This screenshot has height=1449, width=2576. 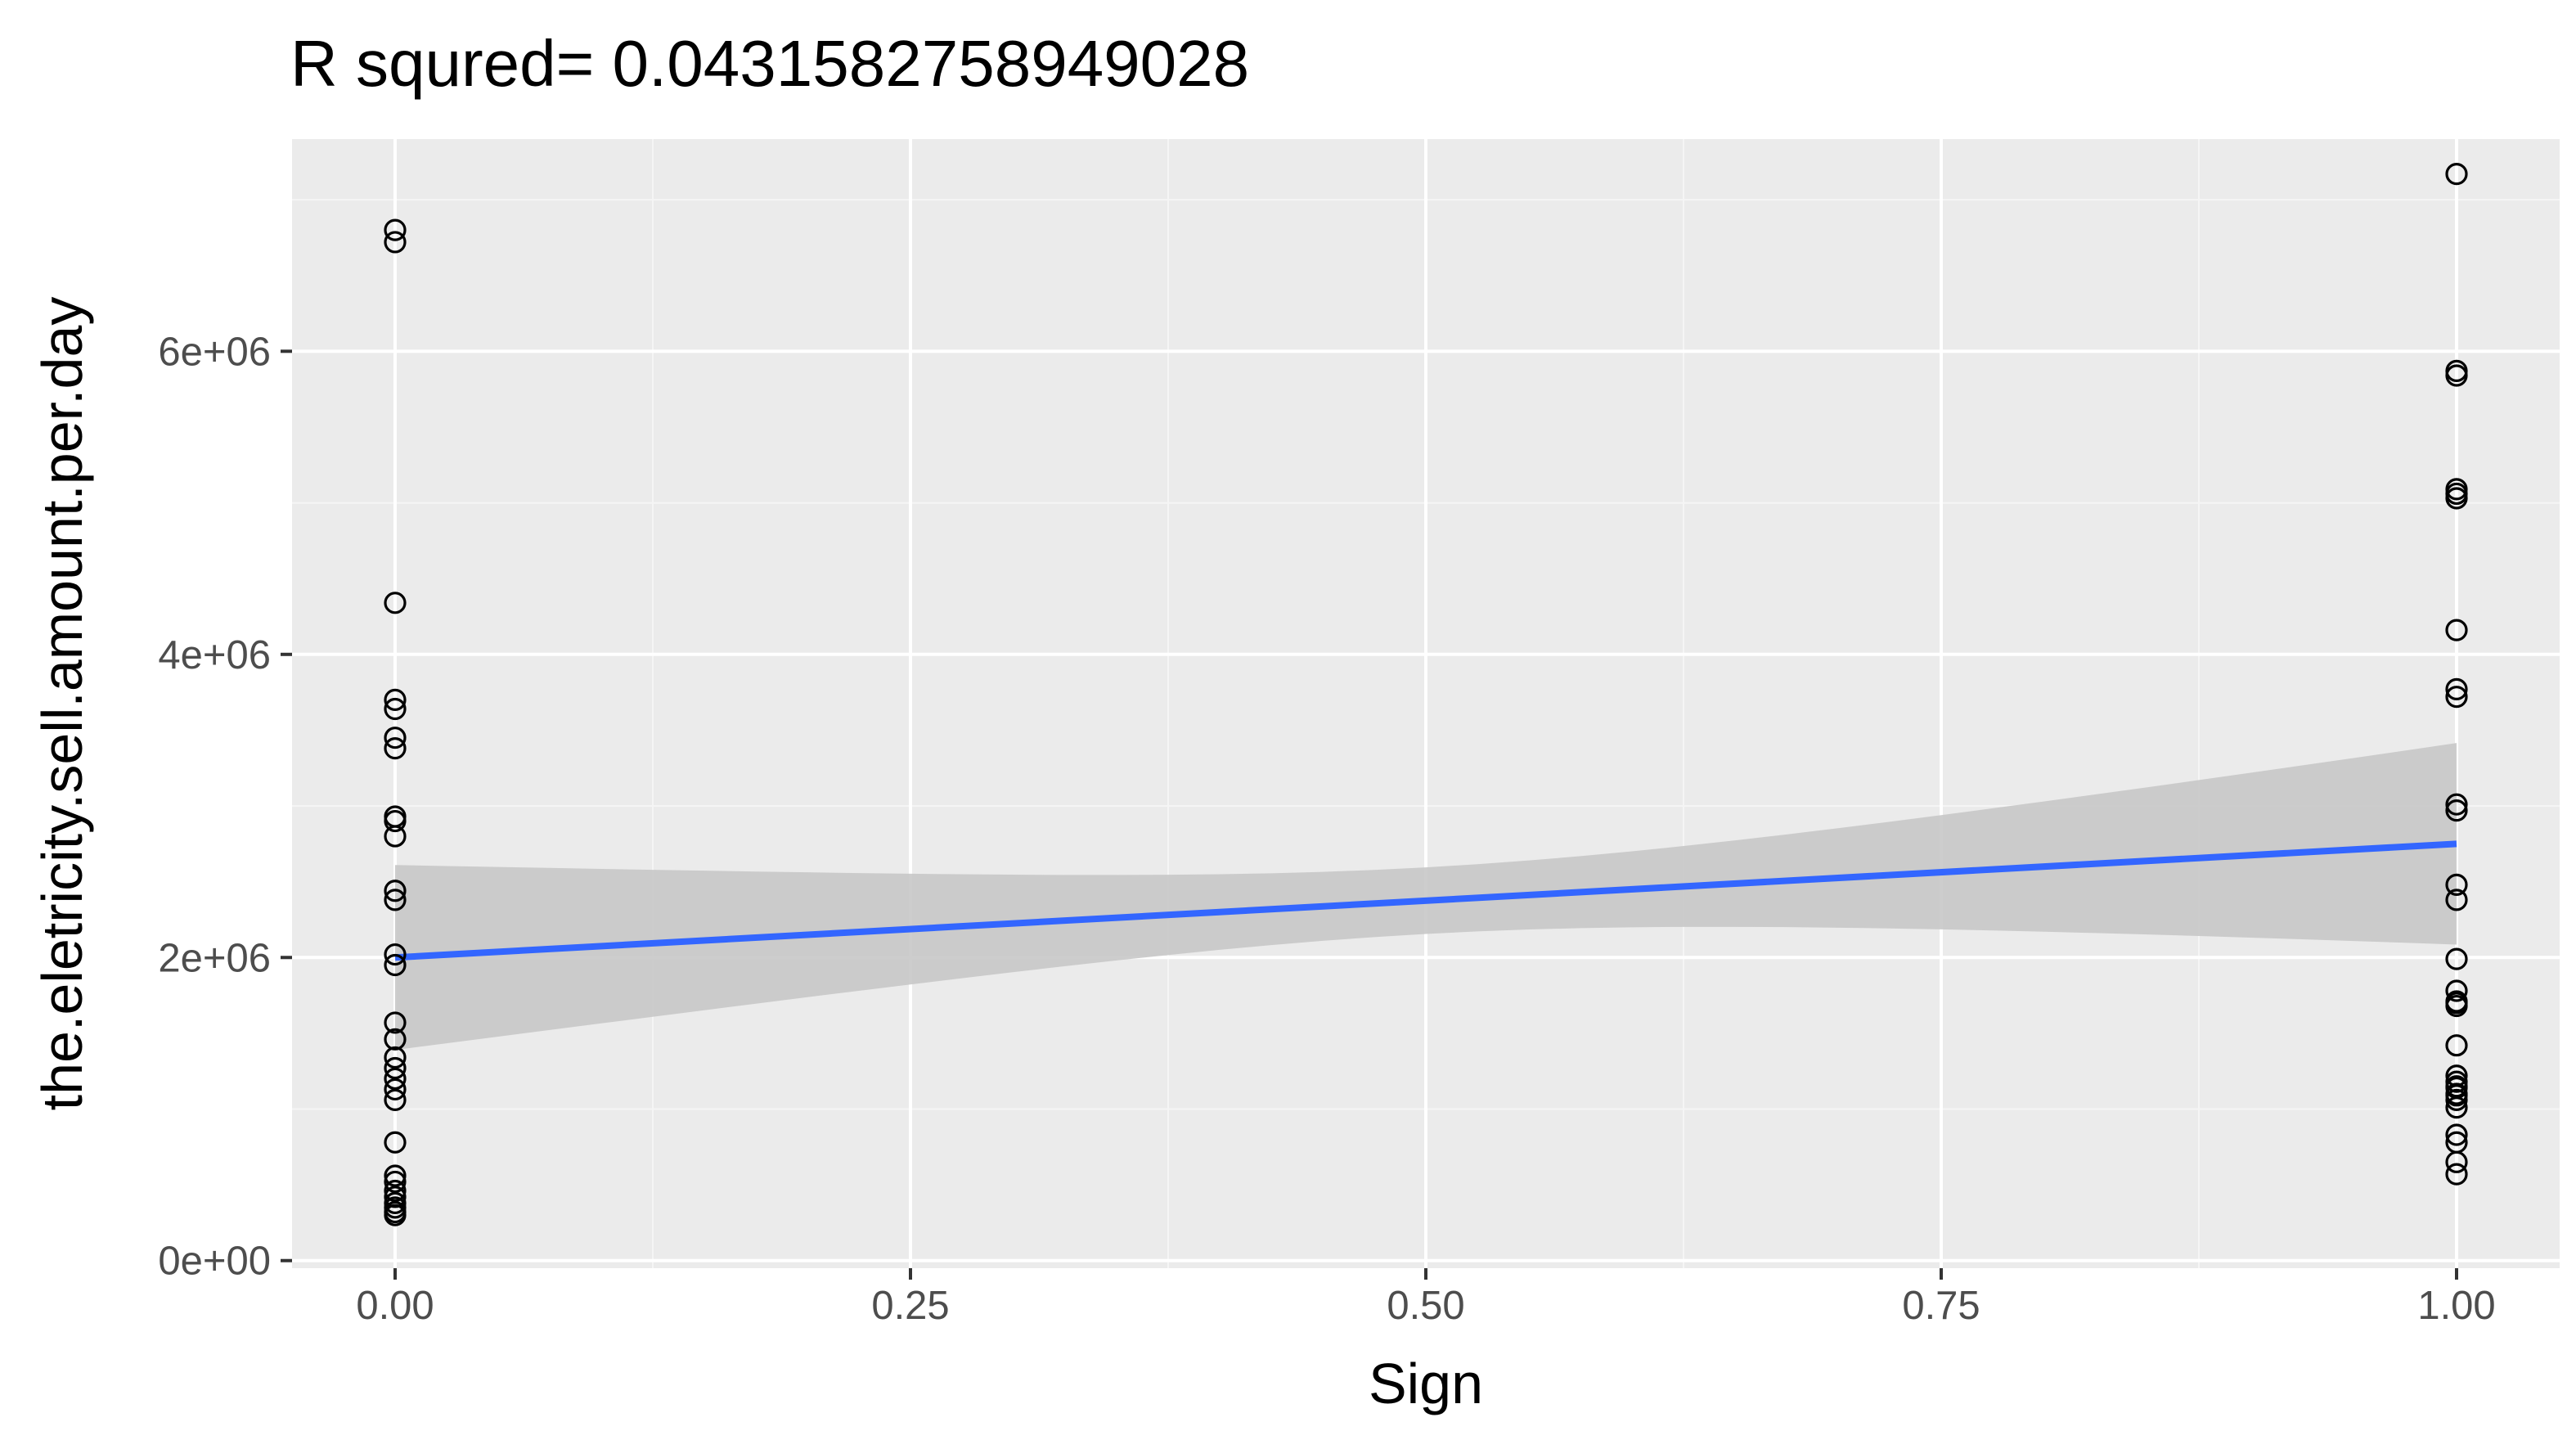 What do you see at coordinates (214, 352) in the screenshot?
I see `y-tick-label: 6e+06` at bounding box center [214, 352].